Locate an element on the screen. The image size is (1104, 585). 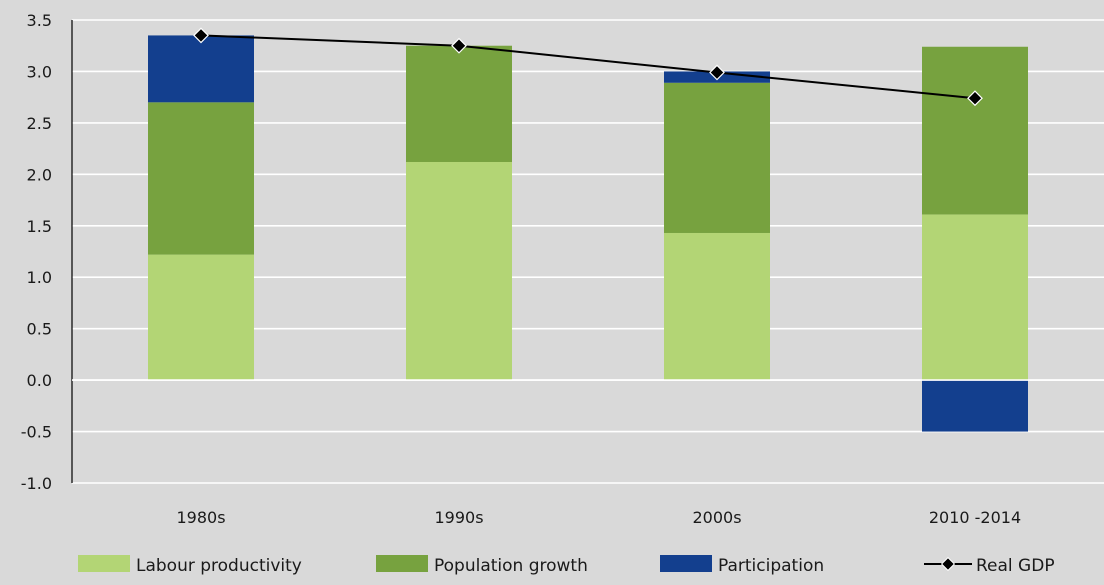
real-gdp-line-group is located at coordinates (588, 67).